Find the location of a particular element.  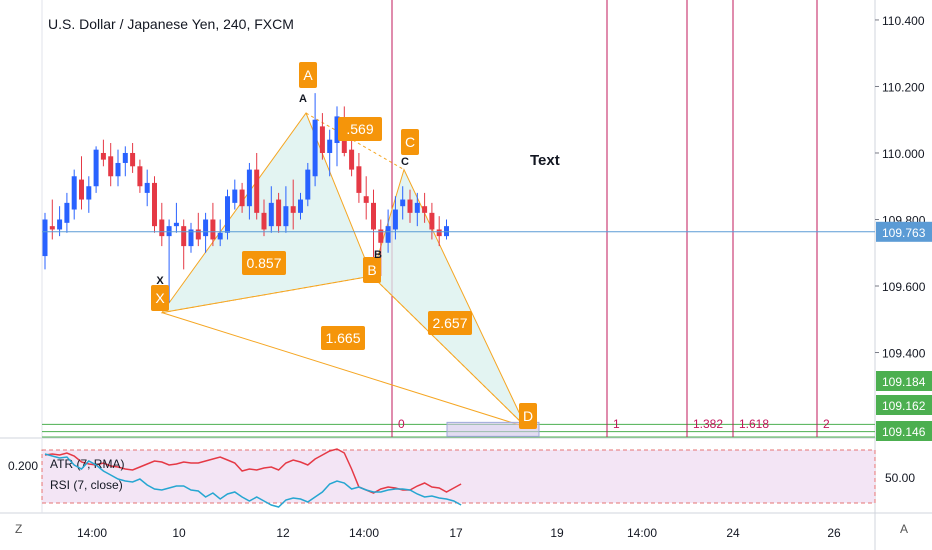

pattern-point-label: X is located at coordinates (160, 298).